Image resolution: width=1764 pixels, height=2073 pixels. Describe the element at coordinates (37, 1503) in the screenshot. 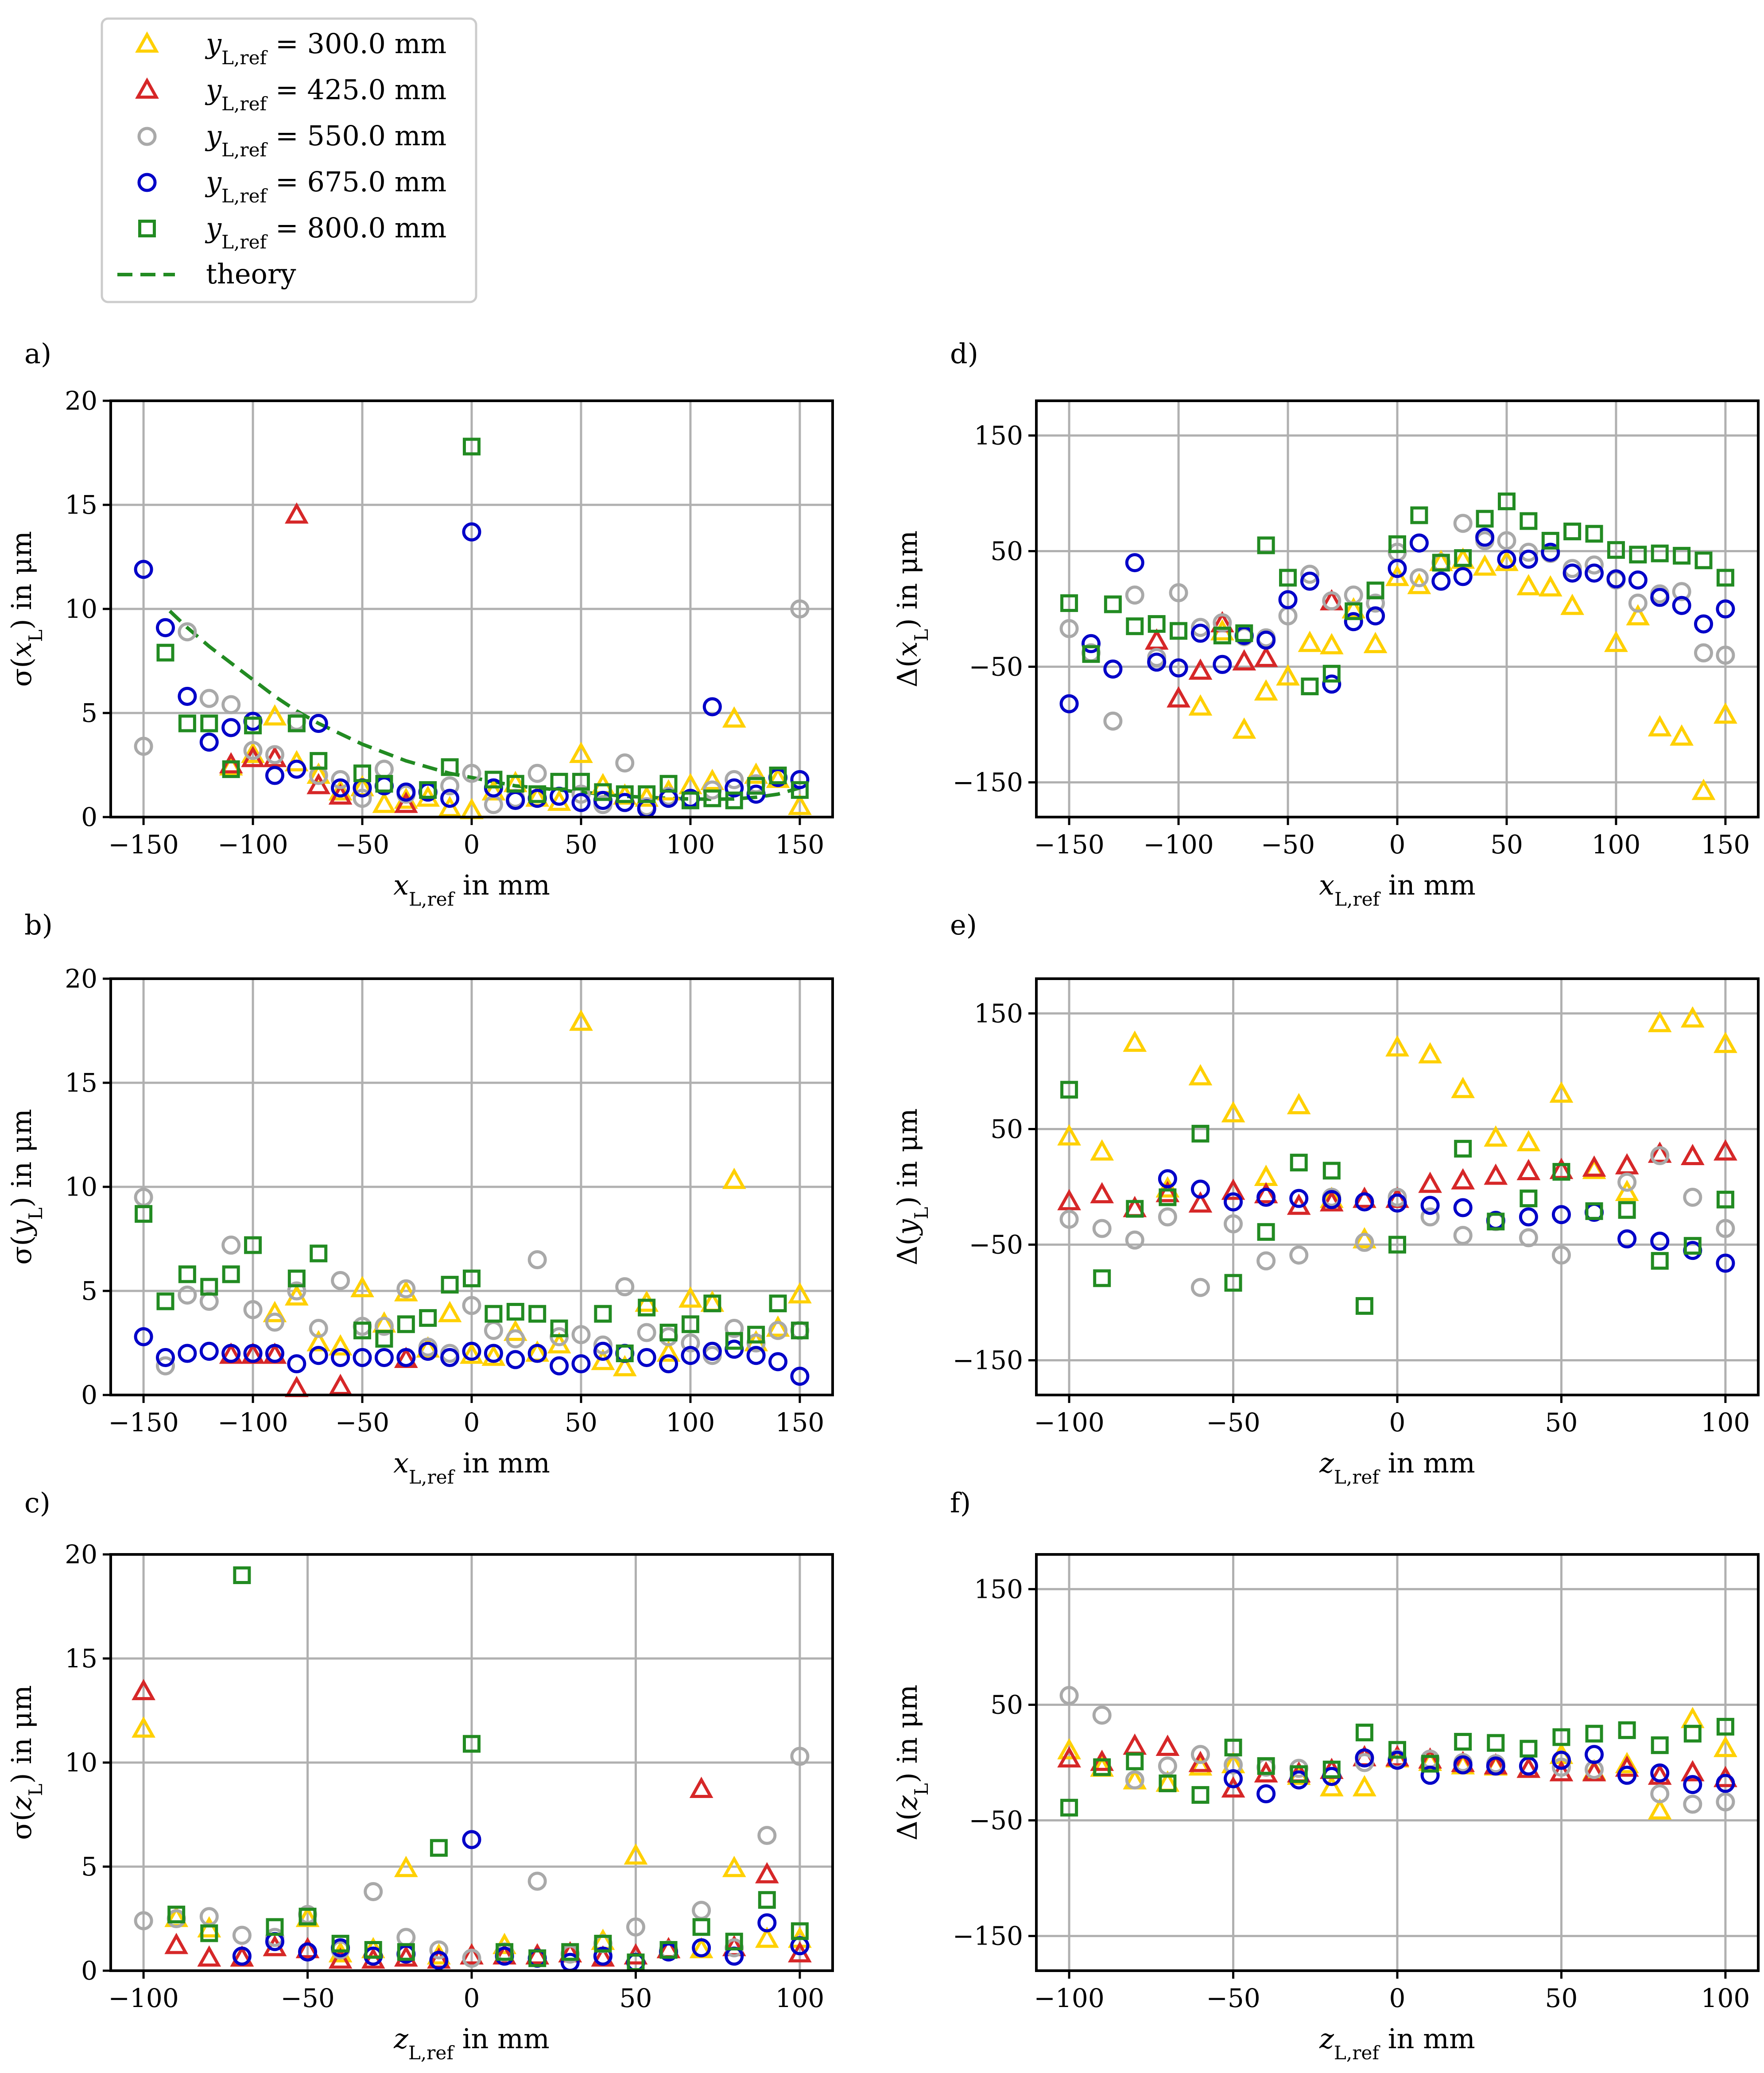

I see `panel-label: c)` at that location.